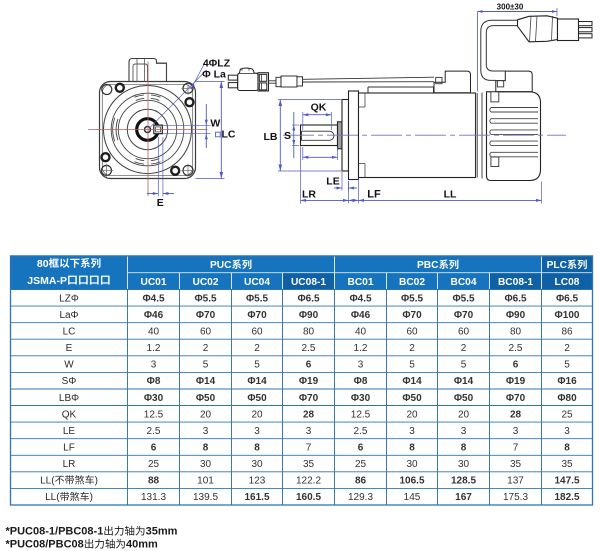  I want to click on svg-text: PBC, so click(428, 265).